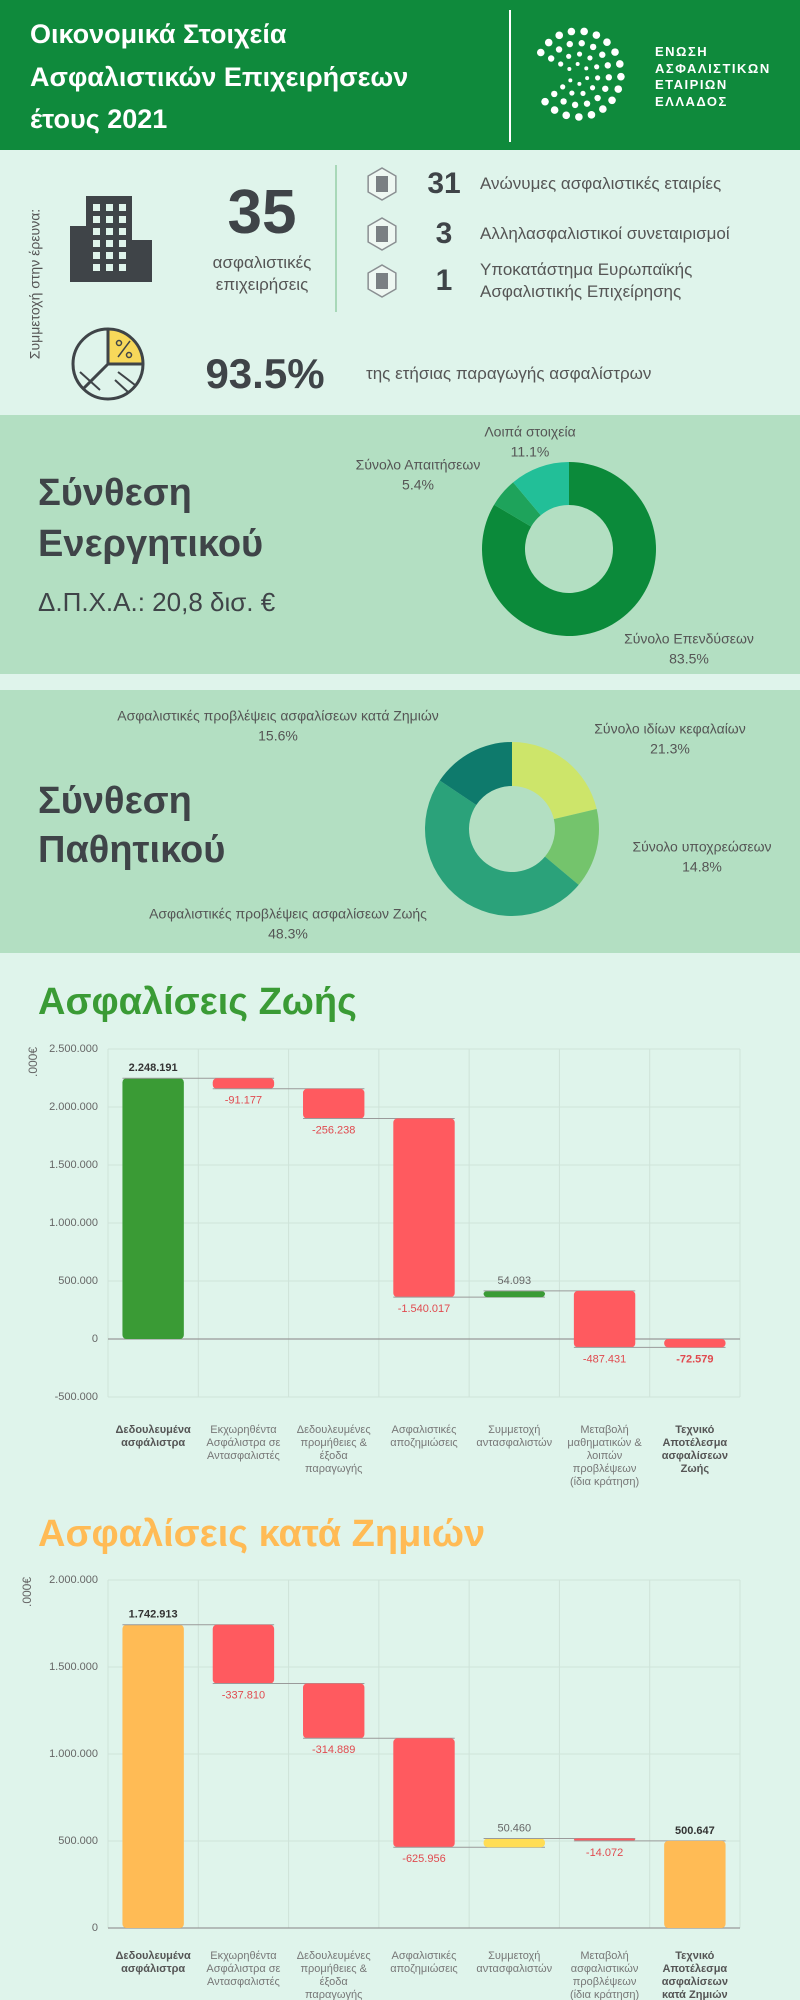 The height and width of the screenshot is (2000, 800). I want to click on header-title: Ασφαλιστικών Επιχειρήσεων, so click(219, 77).